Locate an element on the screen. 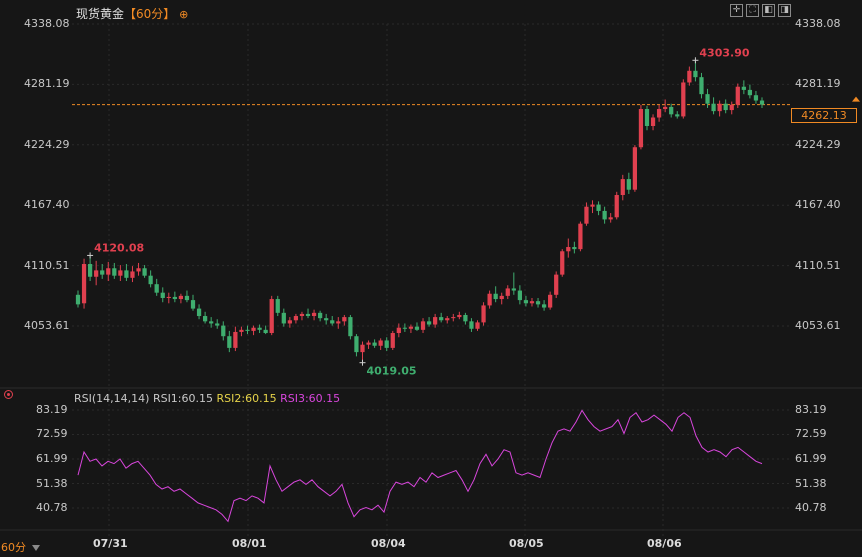 This screenshot has width=862, height=557. rsi-name: RSI(14,14,14) is located at coordinates (112, 398).